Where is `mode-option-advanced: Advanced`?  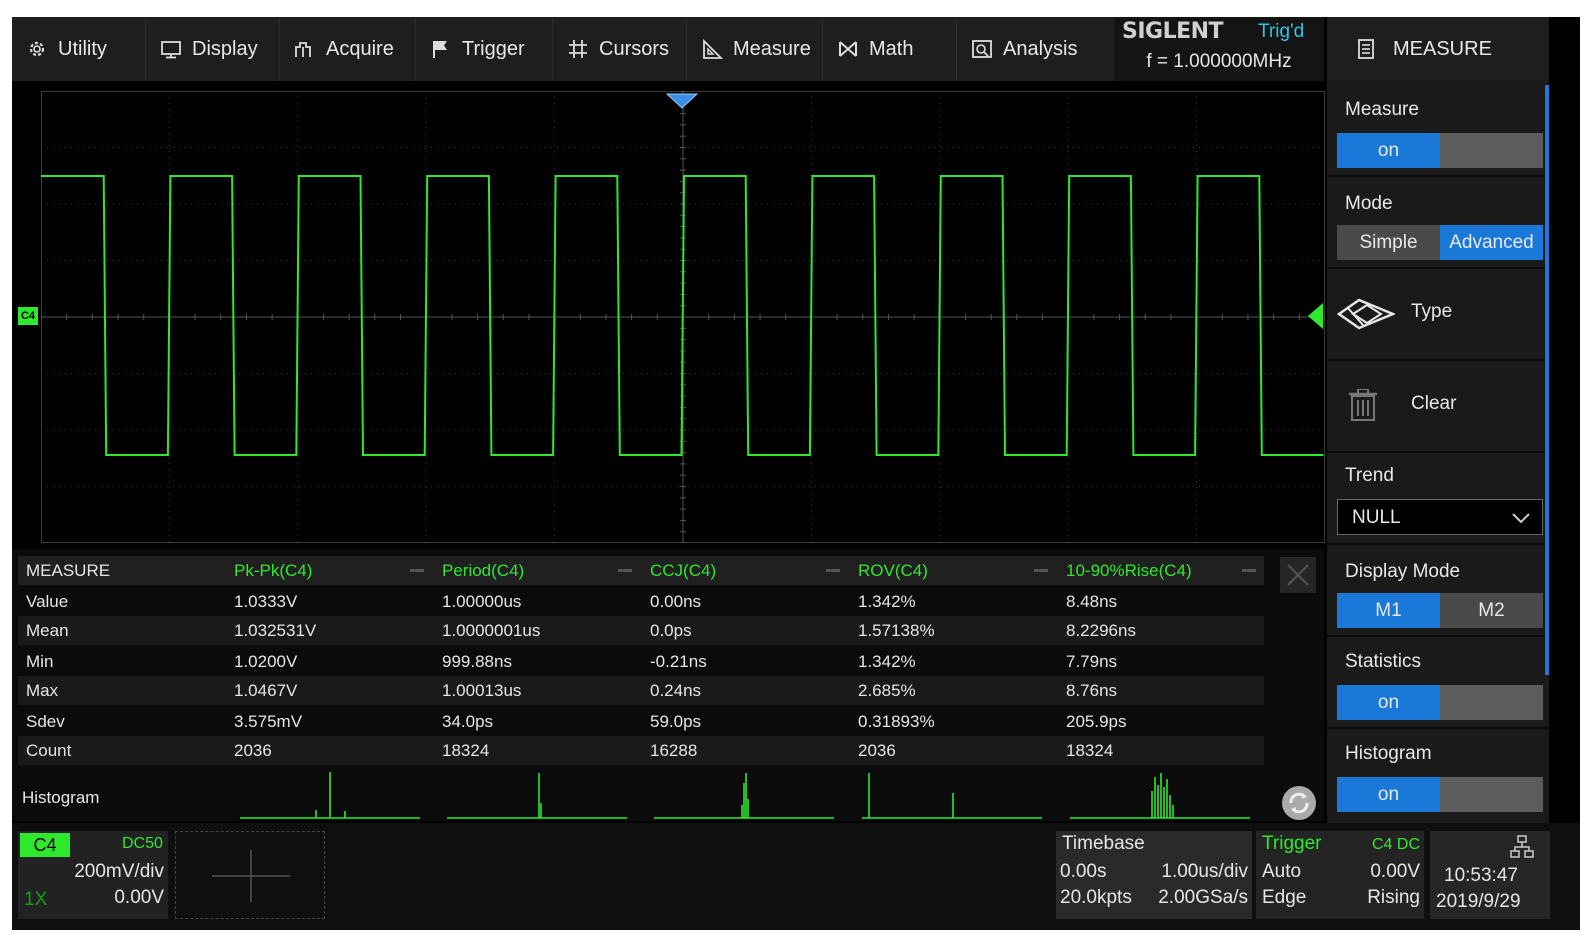
mode-option-advanced: Advanced is located at coordinates (1491, 242).